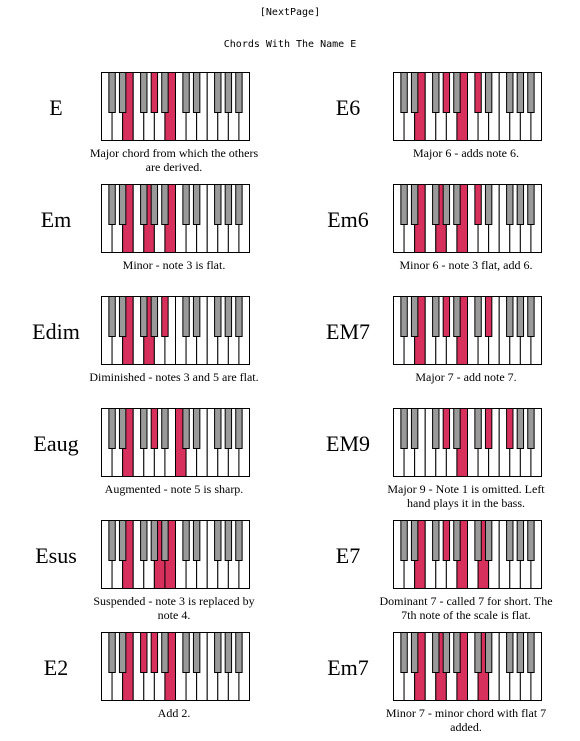 This screenshot has width=580, height=741. What do you see at coordinates (467, 554) in the screenshot?
I see `keyboard-e7` at bounding box center [467, 554].